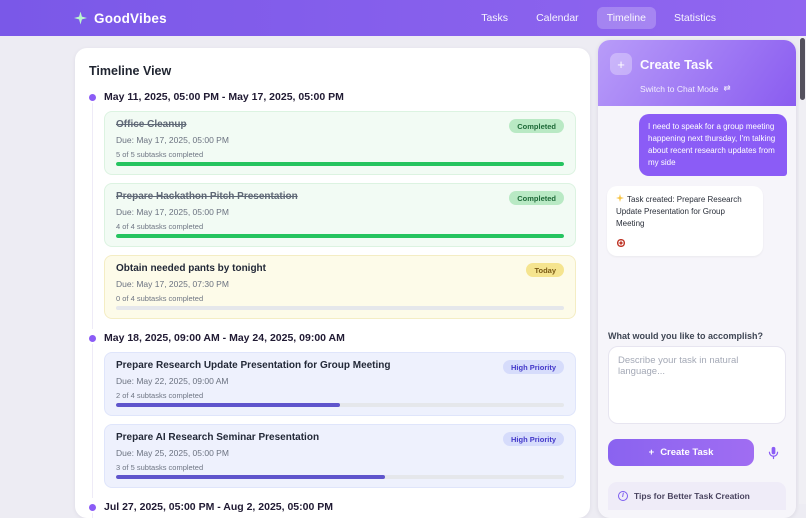  What do you see at coordinates (495, 18) in the screenshot?
I see `nav-item-tasks: Tasks` at bounding box center [495, 18].